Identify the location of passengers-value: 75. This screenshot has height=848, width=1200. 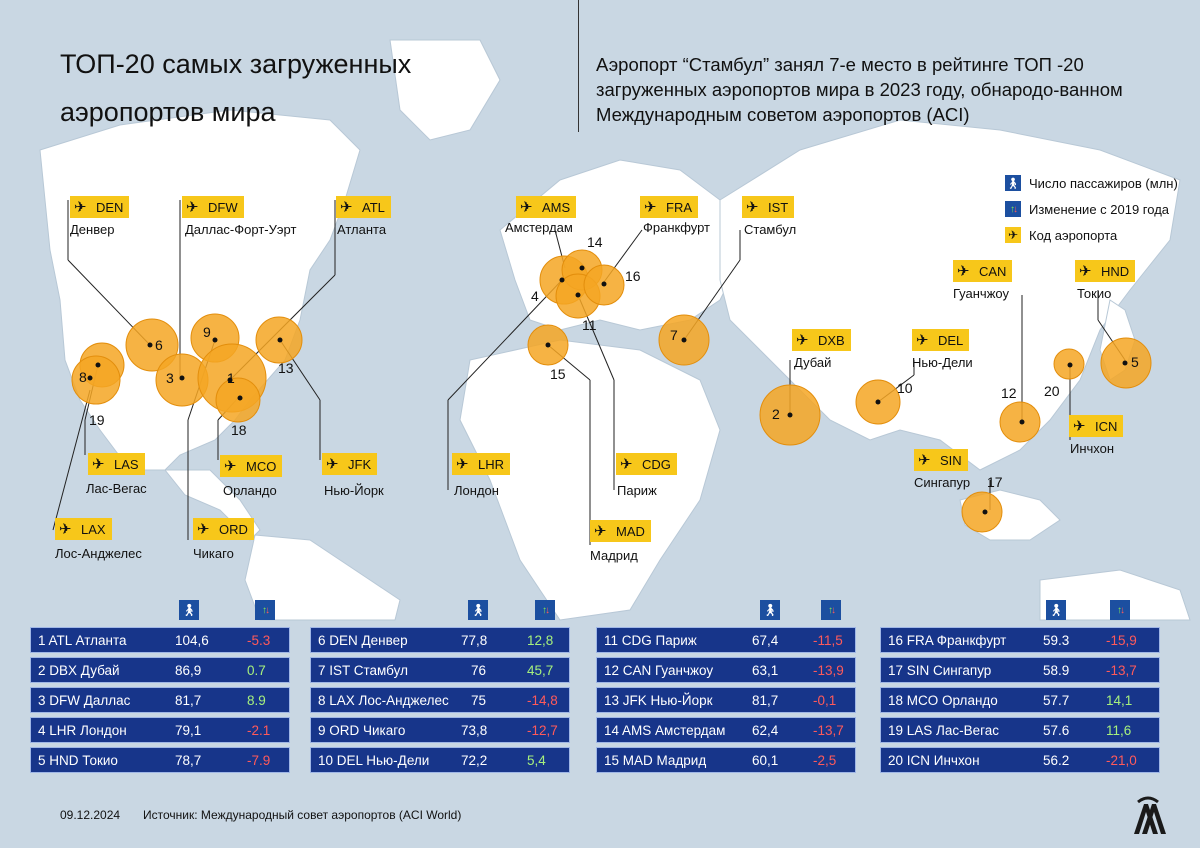
(479, 700).